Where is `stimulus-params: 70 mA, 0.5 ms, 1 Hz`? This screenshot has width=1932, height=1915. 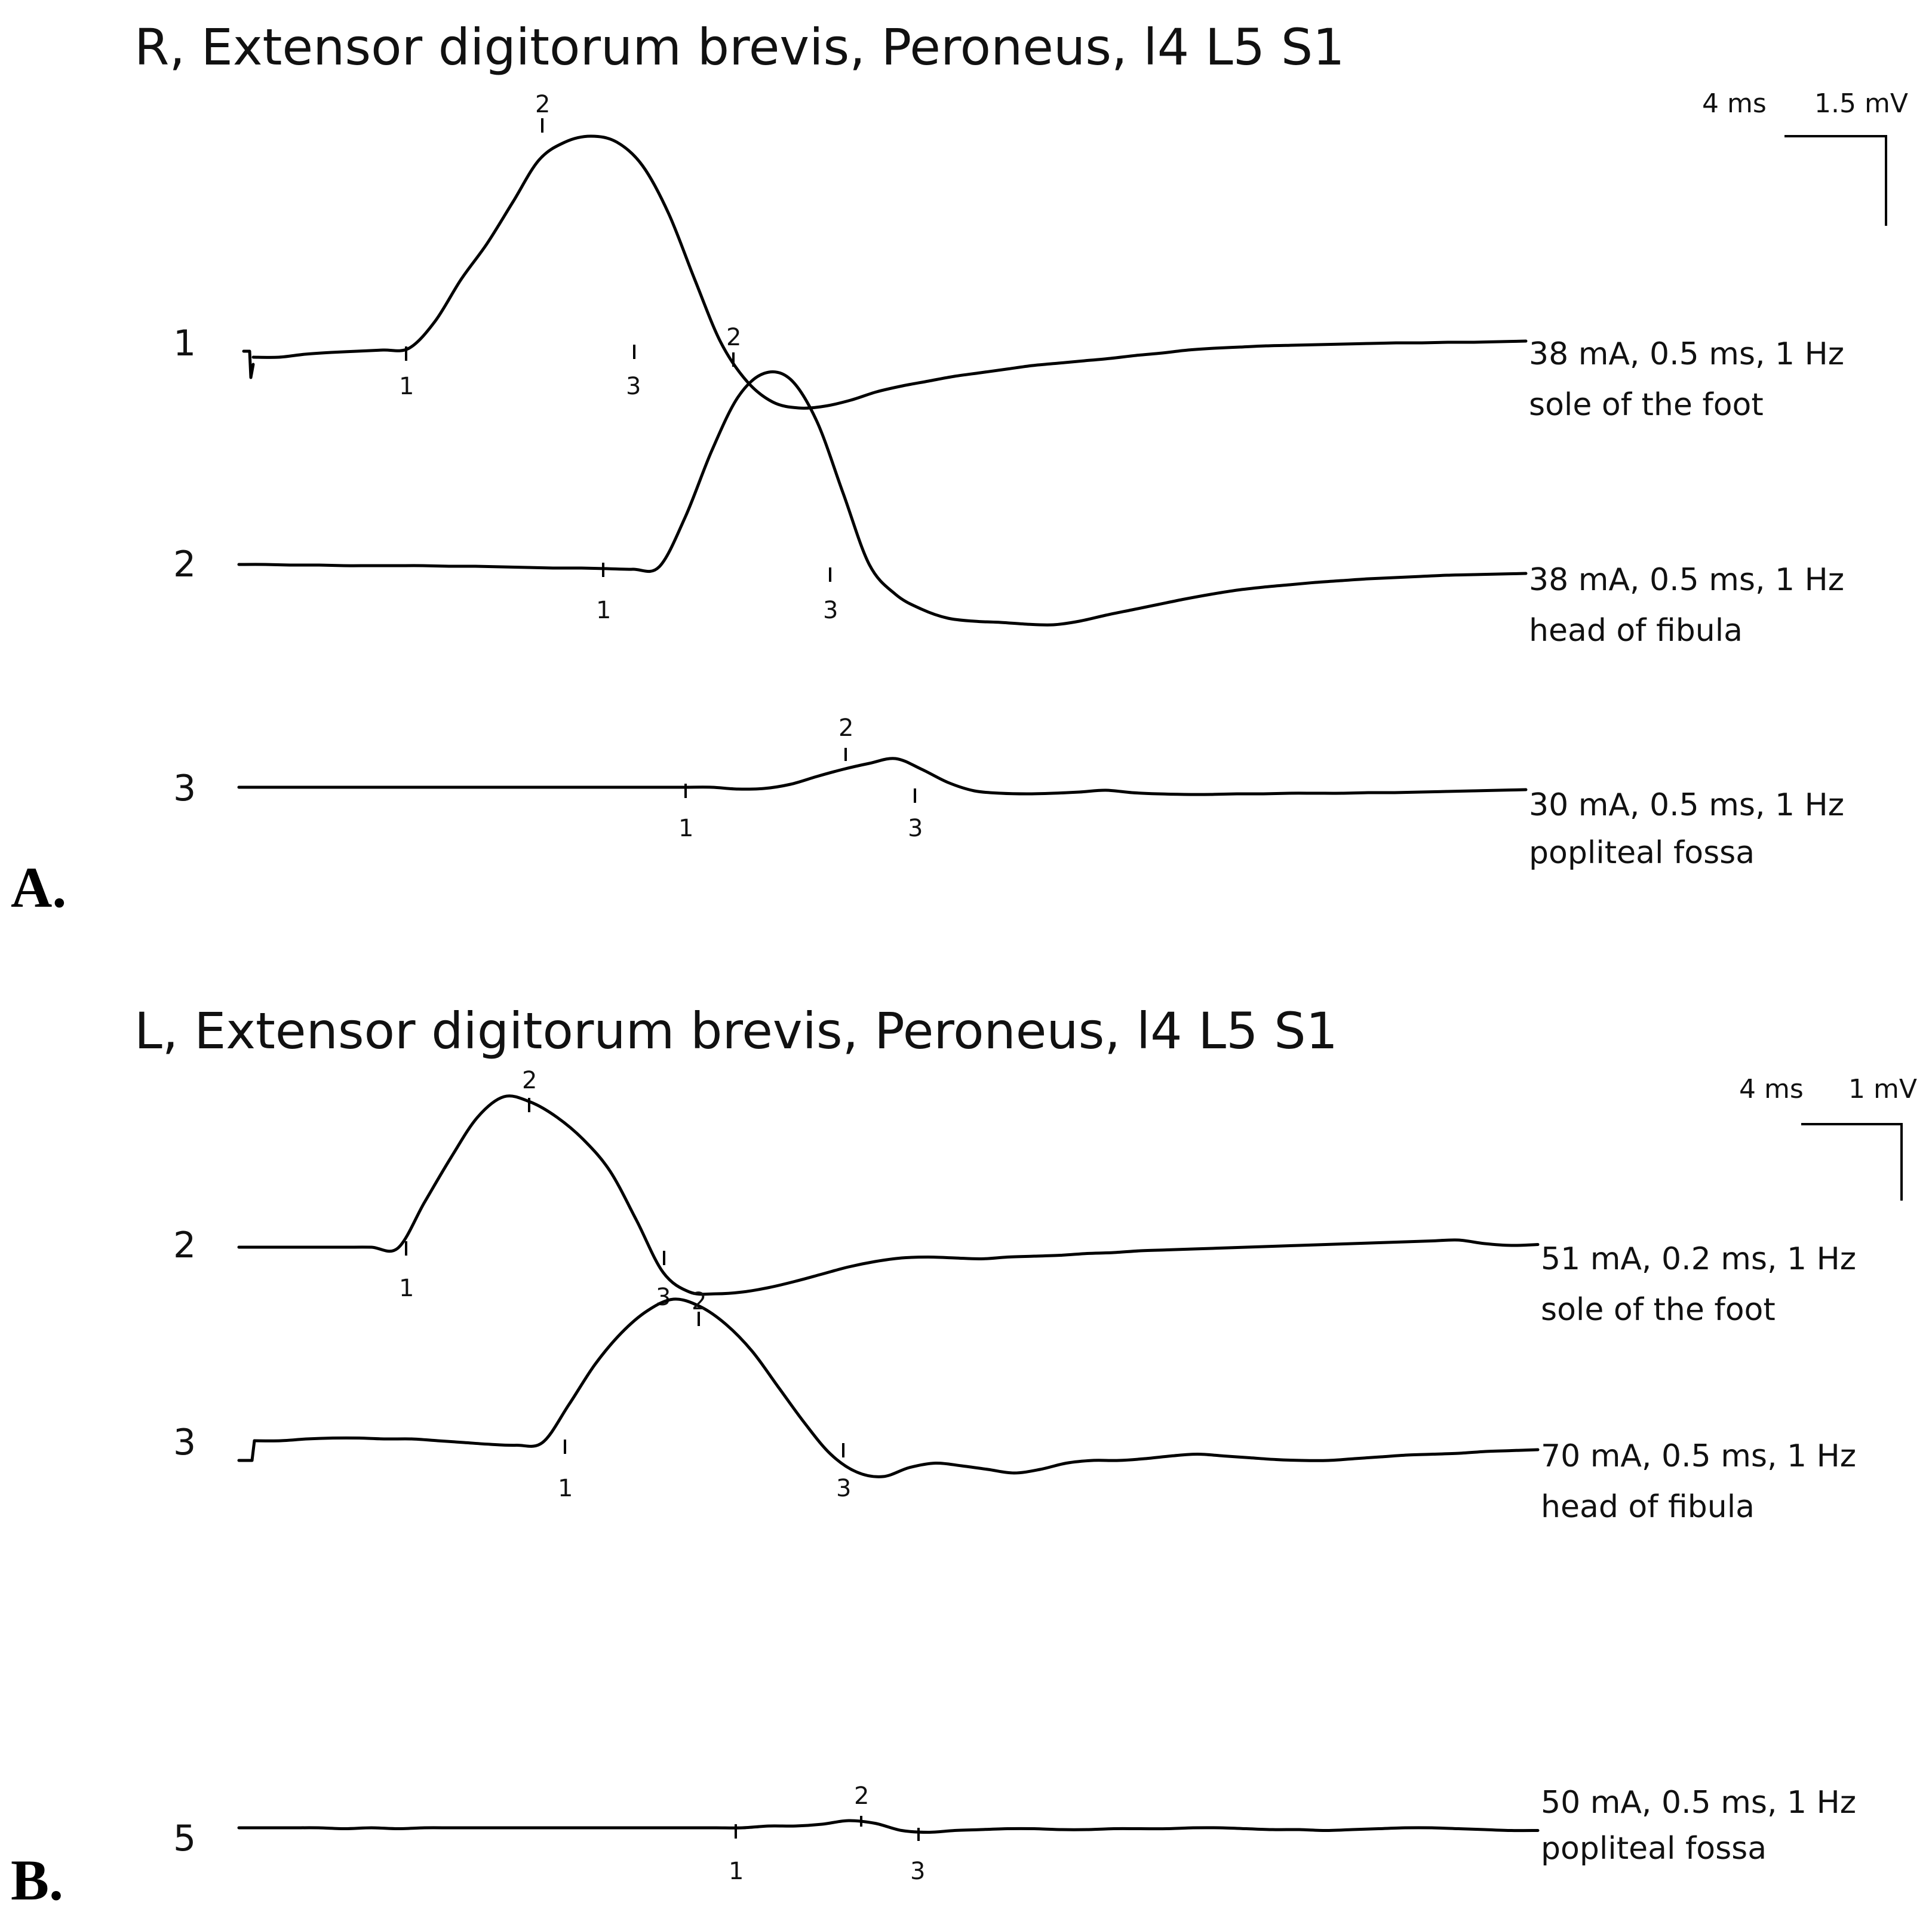 stimulus-params: 70 mA, 0.5 ms, 1 Hz is located at coordinates (1698, 1456).